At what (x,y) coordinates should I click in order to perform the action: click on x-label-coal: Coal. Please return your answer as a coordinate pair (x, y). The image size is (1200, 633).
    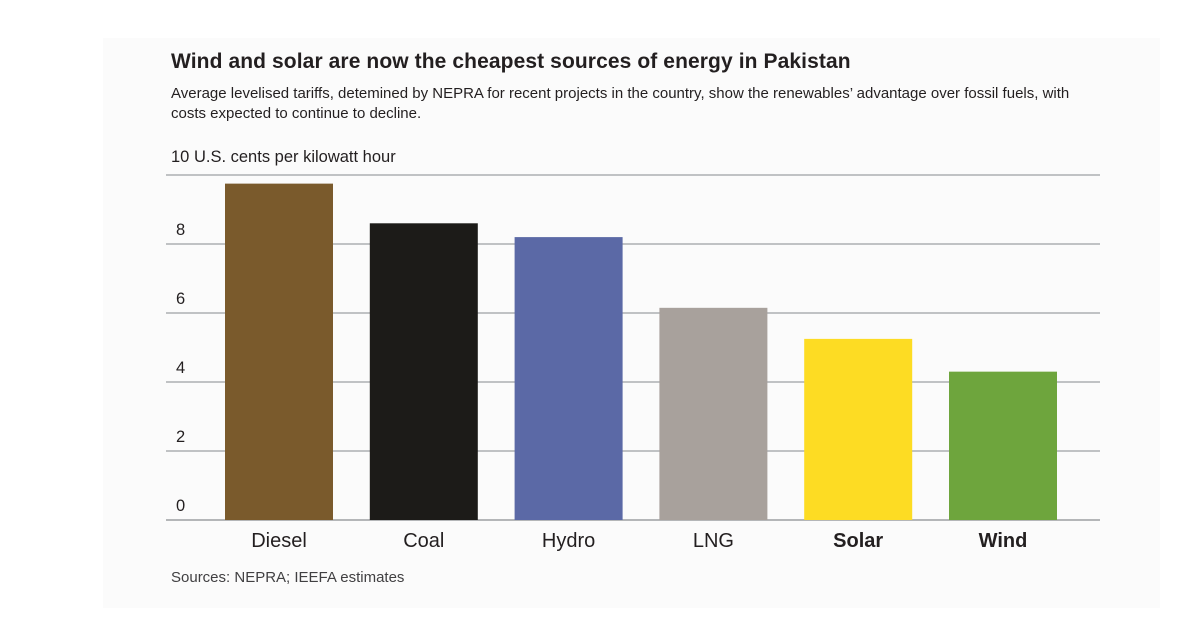
    Looking at the image, I should click on (423, 541).